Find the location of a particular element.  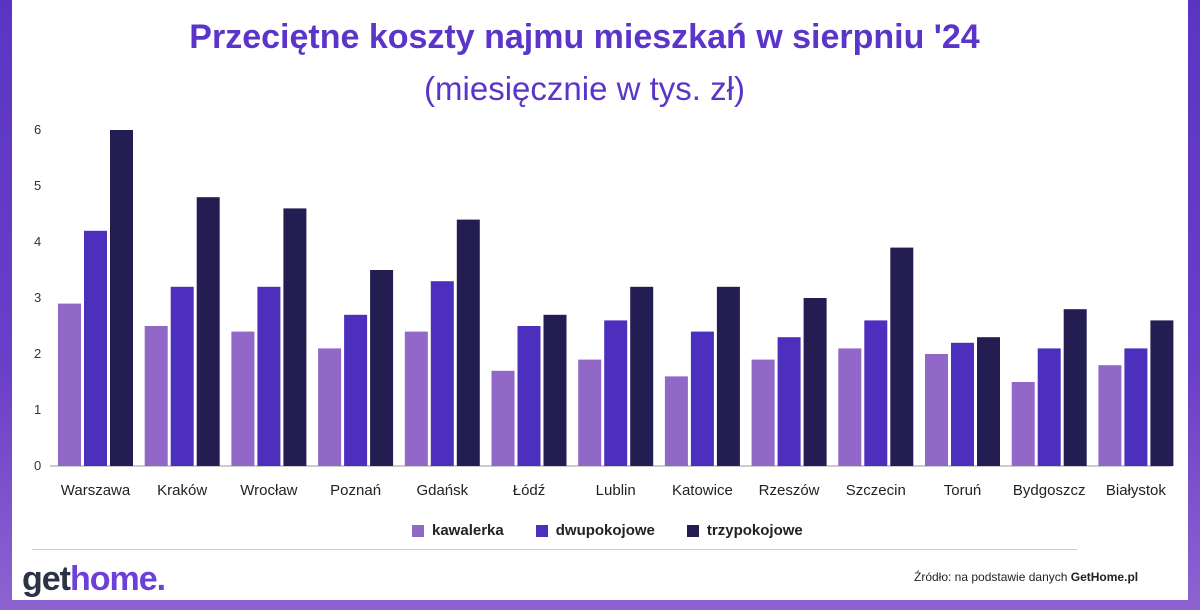

x-tick-label: Toruń is located at coordinates (963, 490).